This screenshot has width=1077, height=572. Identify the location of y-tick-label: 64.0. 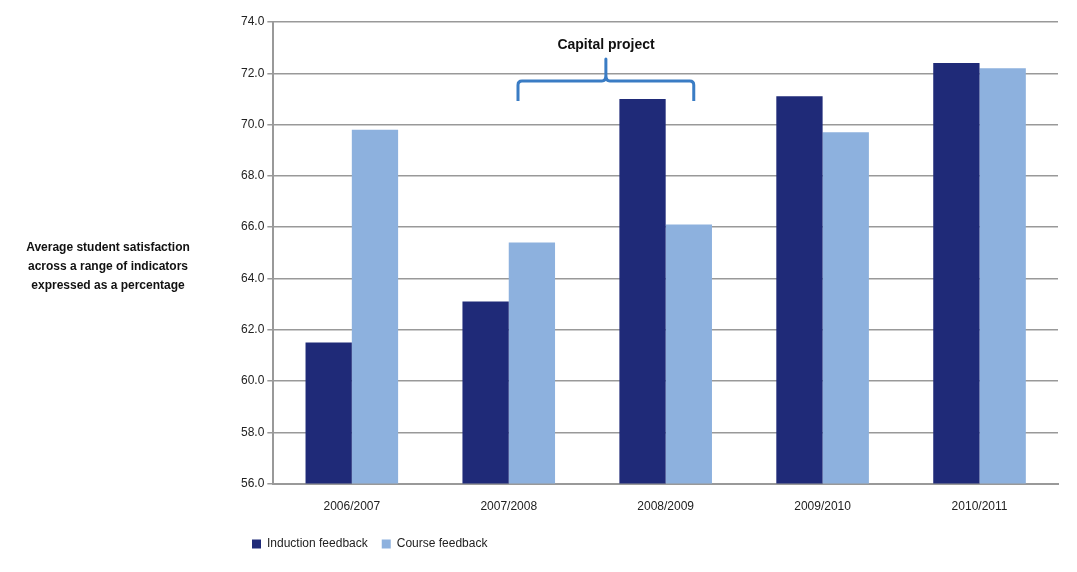
(253, 277).